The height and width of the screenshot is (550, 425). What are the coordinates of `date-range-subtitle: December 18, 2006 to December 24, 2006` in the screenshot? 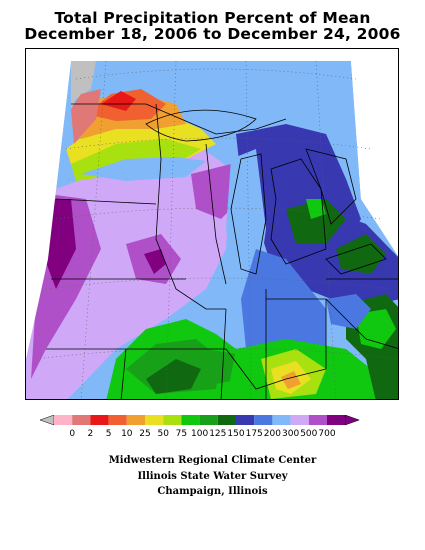 It's located at (212, 34).